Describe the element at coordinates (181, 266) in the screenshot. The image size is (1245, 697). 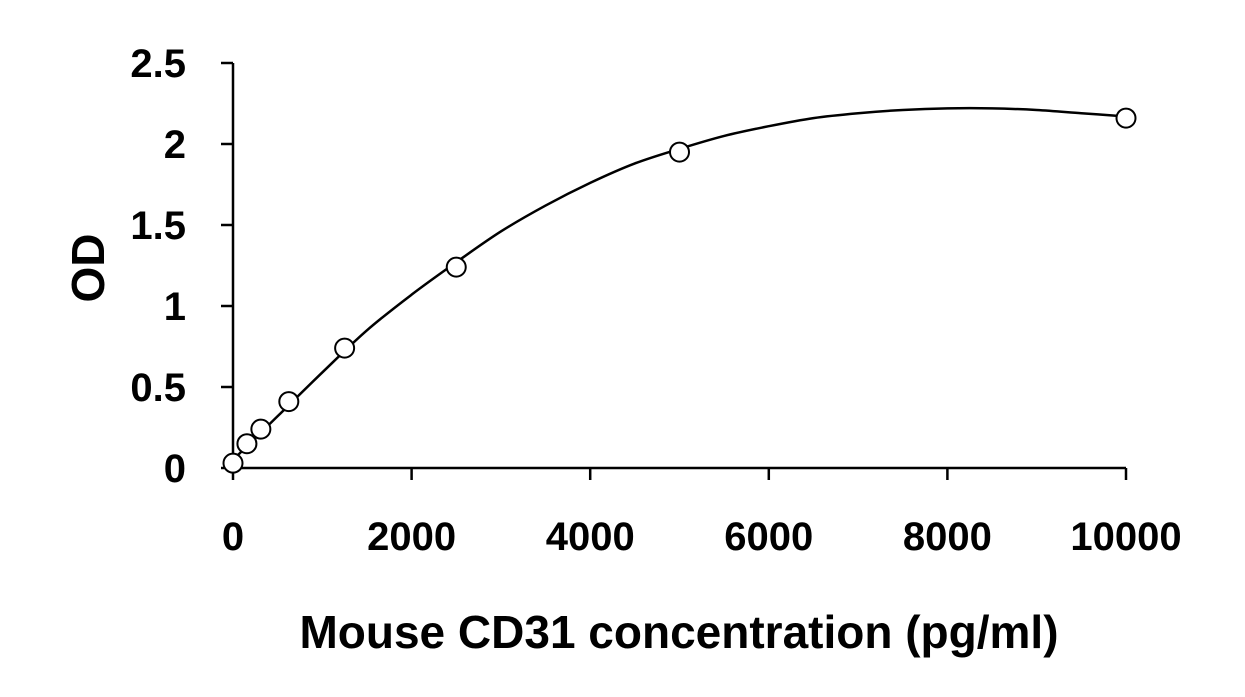
I see `y-ticks: 0 0.5 1 1.5 2 2.5` at that location.